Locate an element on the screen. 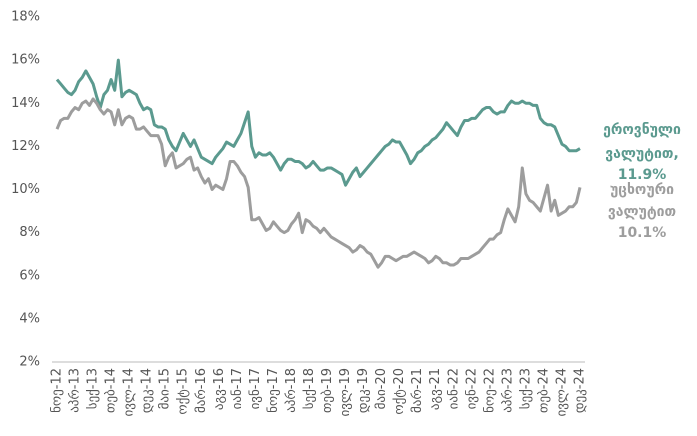 This screenshot has height=436, width=697. y-tick-label: 8% is located at coordinates (29, 232).